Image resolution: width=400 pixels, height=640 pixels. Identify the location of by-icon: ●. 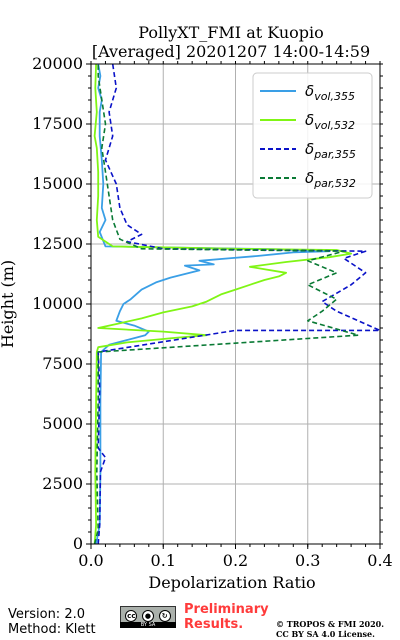
(147, 616).